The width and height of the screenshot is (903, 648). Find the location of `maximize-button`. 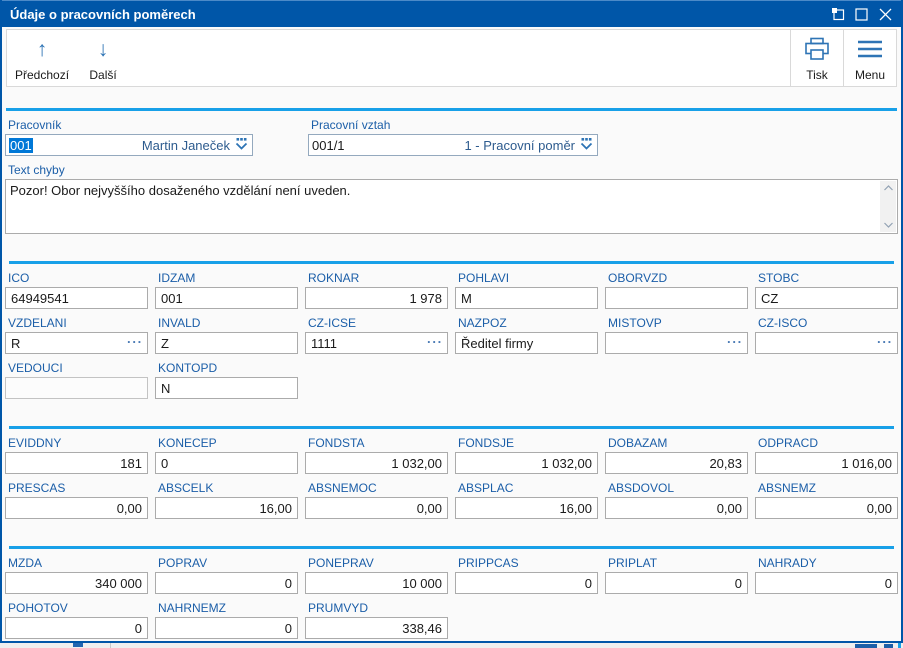

maximize-button is located at coordinates (861, 14).